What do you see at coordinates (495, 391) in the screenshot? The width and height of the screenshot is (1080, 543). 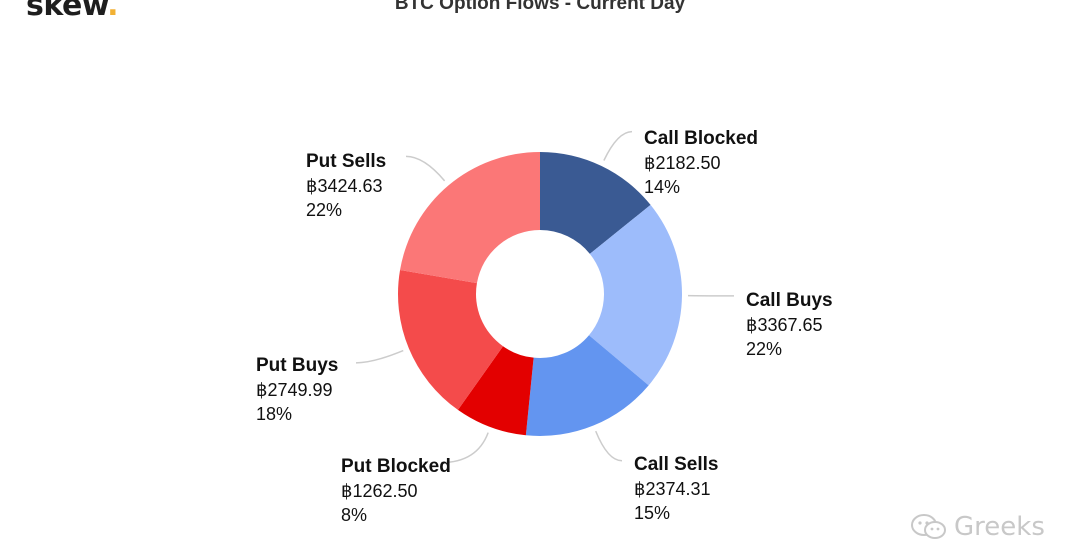 I see `slice-put-blocked` at bounding box center [495, 391].